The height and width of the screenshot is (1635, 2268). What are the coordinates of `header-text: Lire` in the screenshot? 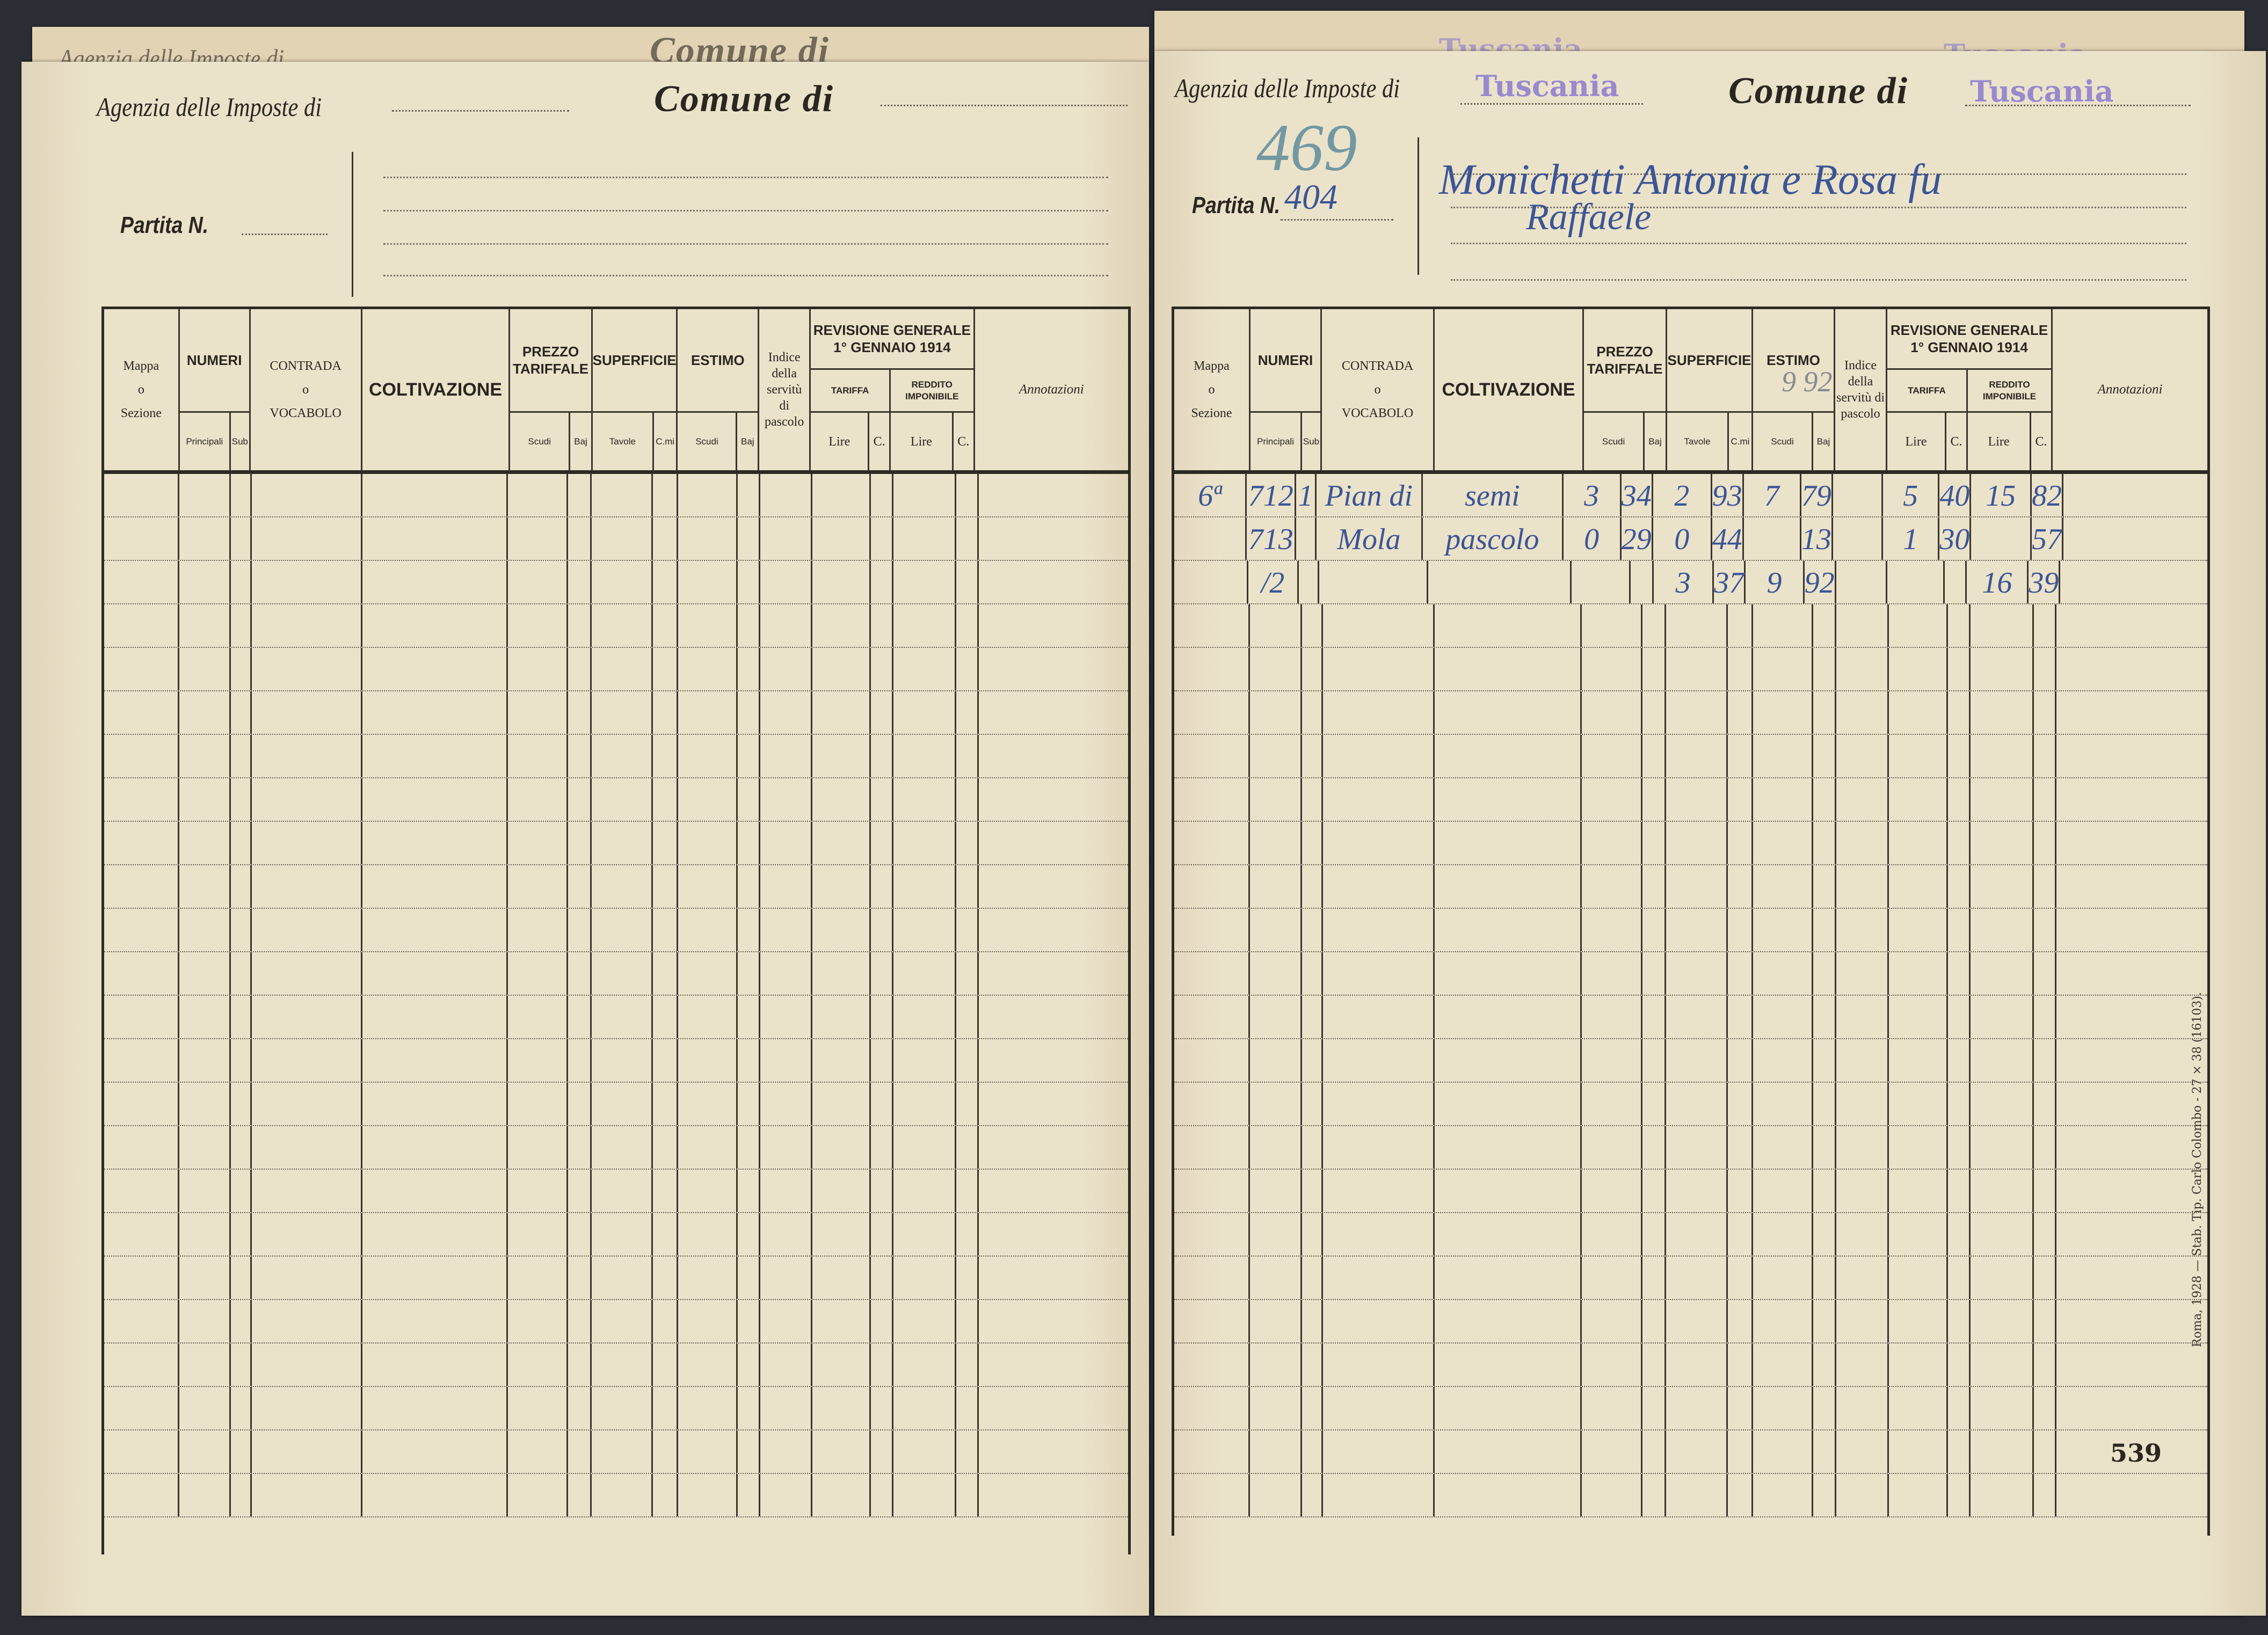 It's located at (1999, 441).